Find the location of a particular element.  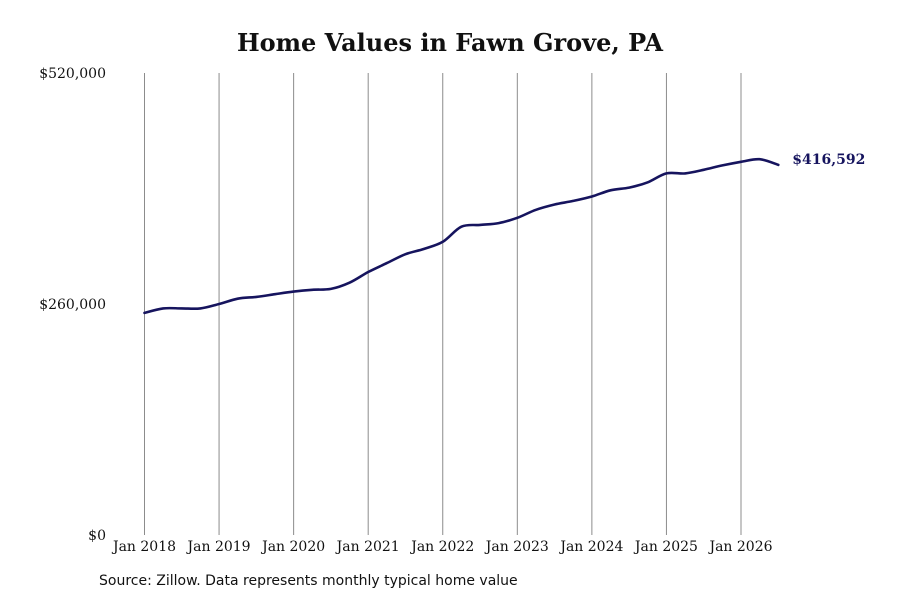

x-tick-label: Jan 2018 is located at coordinates (143, 547).